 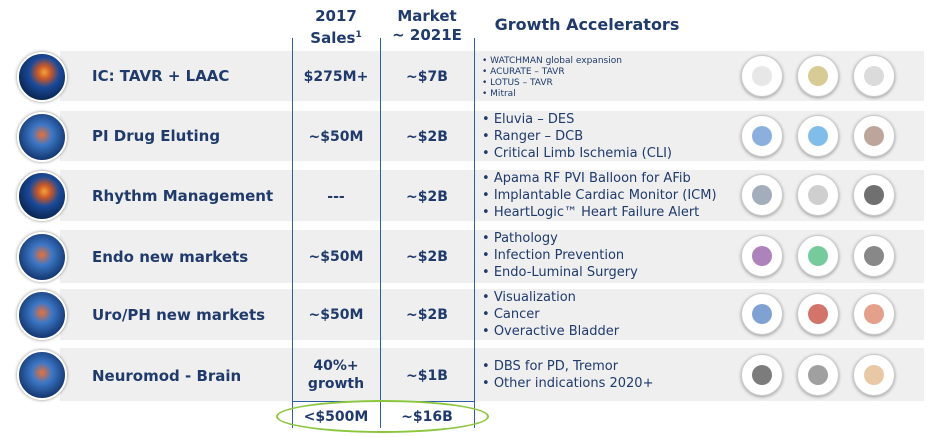 I want to click on bullet-item: Mitral, so click(x=552, y=94).